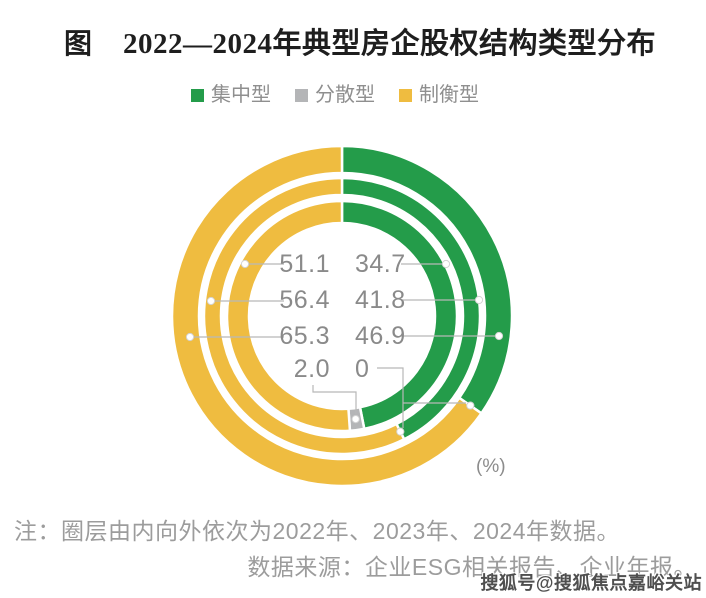 Image resolution: width=706 pixels, height=598 pixels. Describe the element at coordinates (380, 336) in the screenshot. I see `value-concentrated-2024: 46.9` at that location.